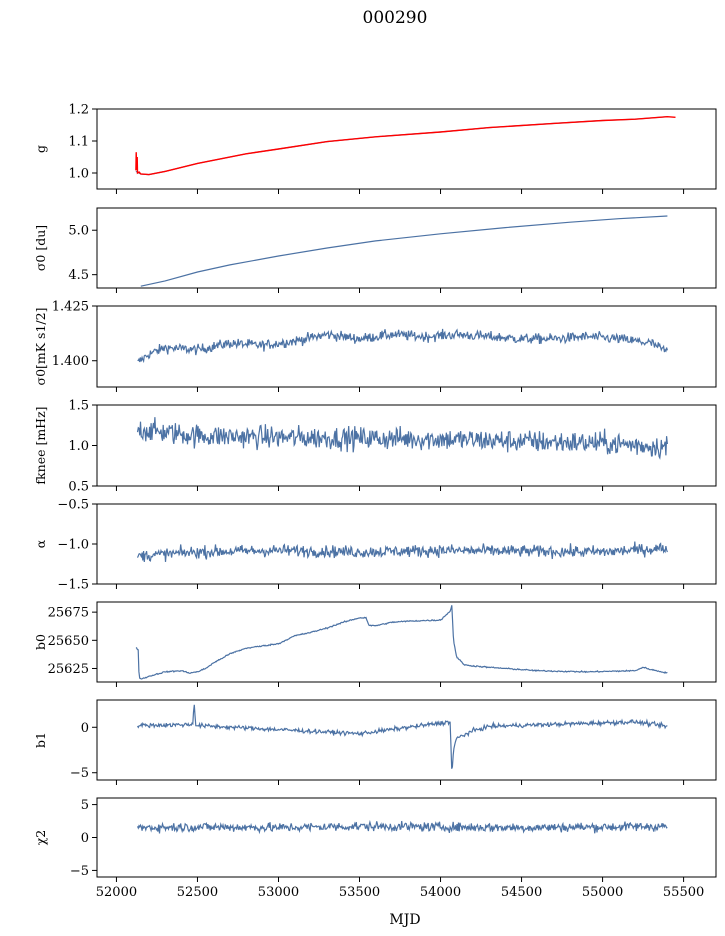  Describe the element at coordinates (40, 347) in the screenshot. I see `y-axis-label: σ0[mK s1/2]` at that location.